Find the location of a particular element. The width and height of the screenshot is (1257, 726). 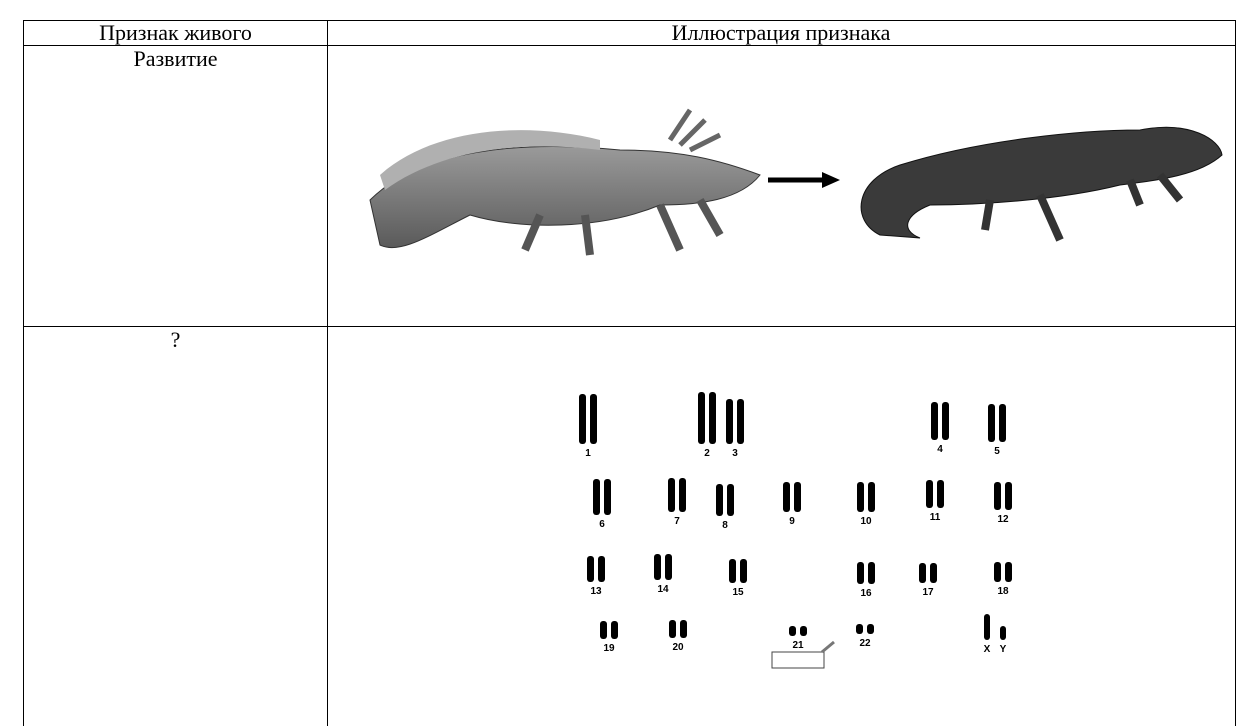

chromosome-label: 11 is located at coordinates (935, 517).